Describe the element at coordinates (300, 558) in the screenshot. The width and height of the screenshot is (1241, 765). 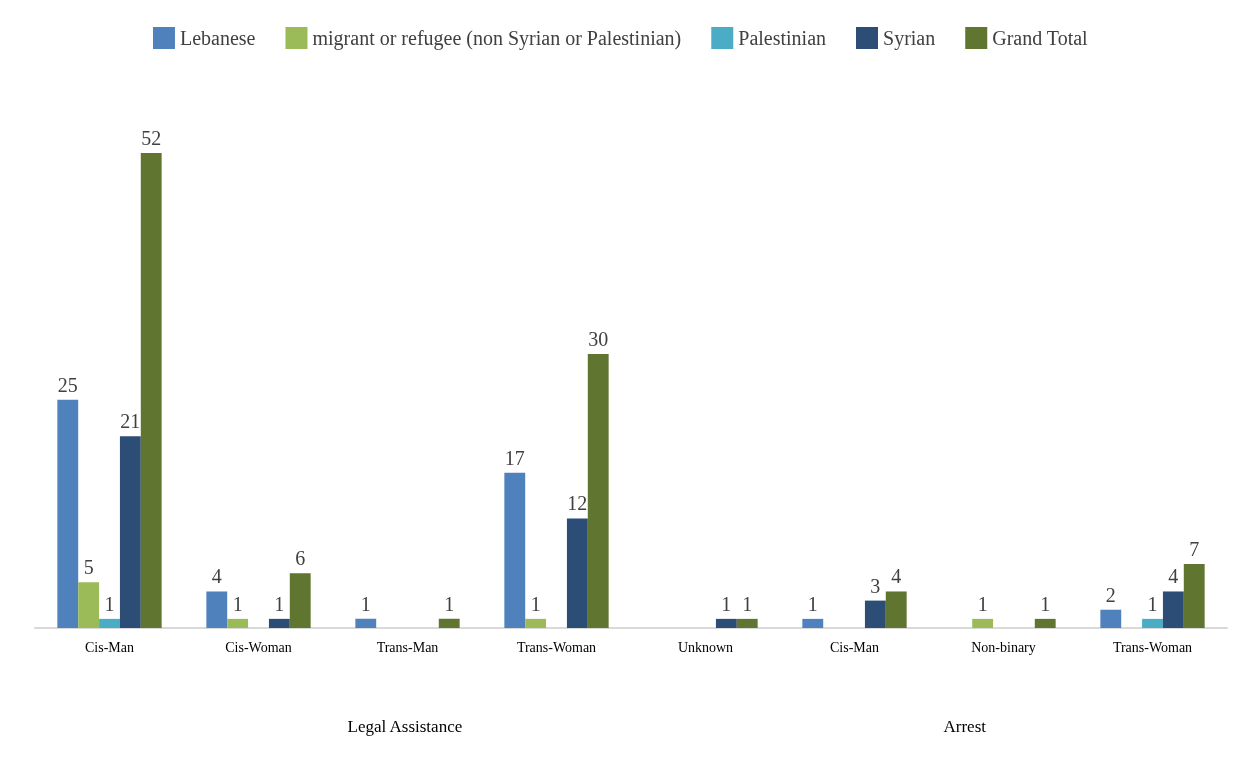
I see `data-label: 6` at that location.